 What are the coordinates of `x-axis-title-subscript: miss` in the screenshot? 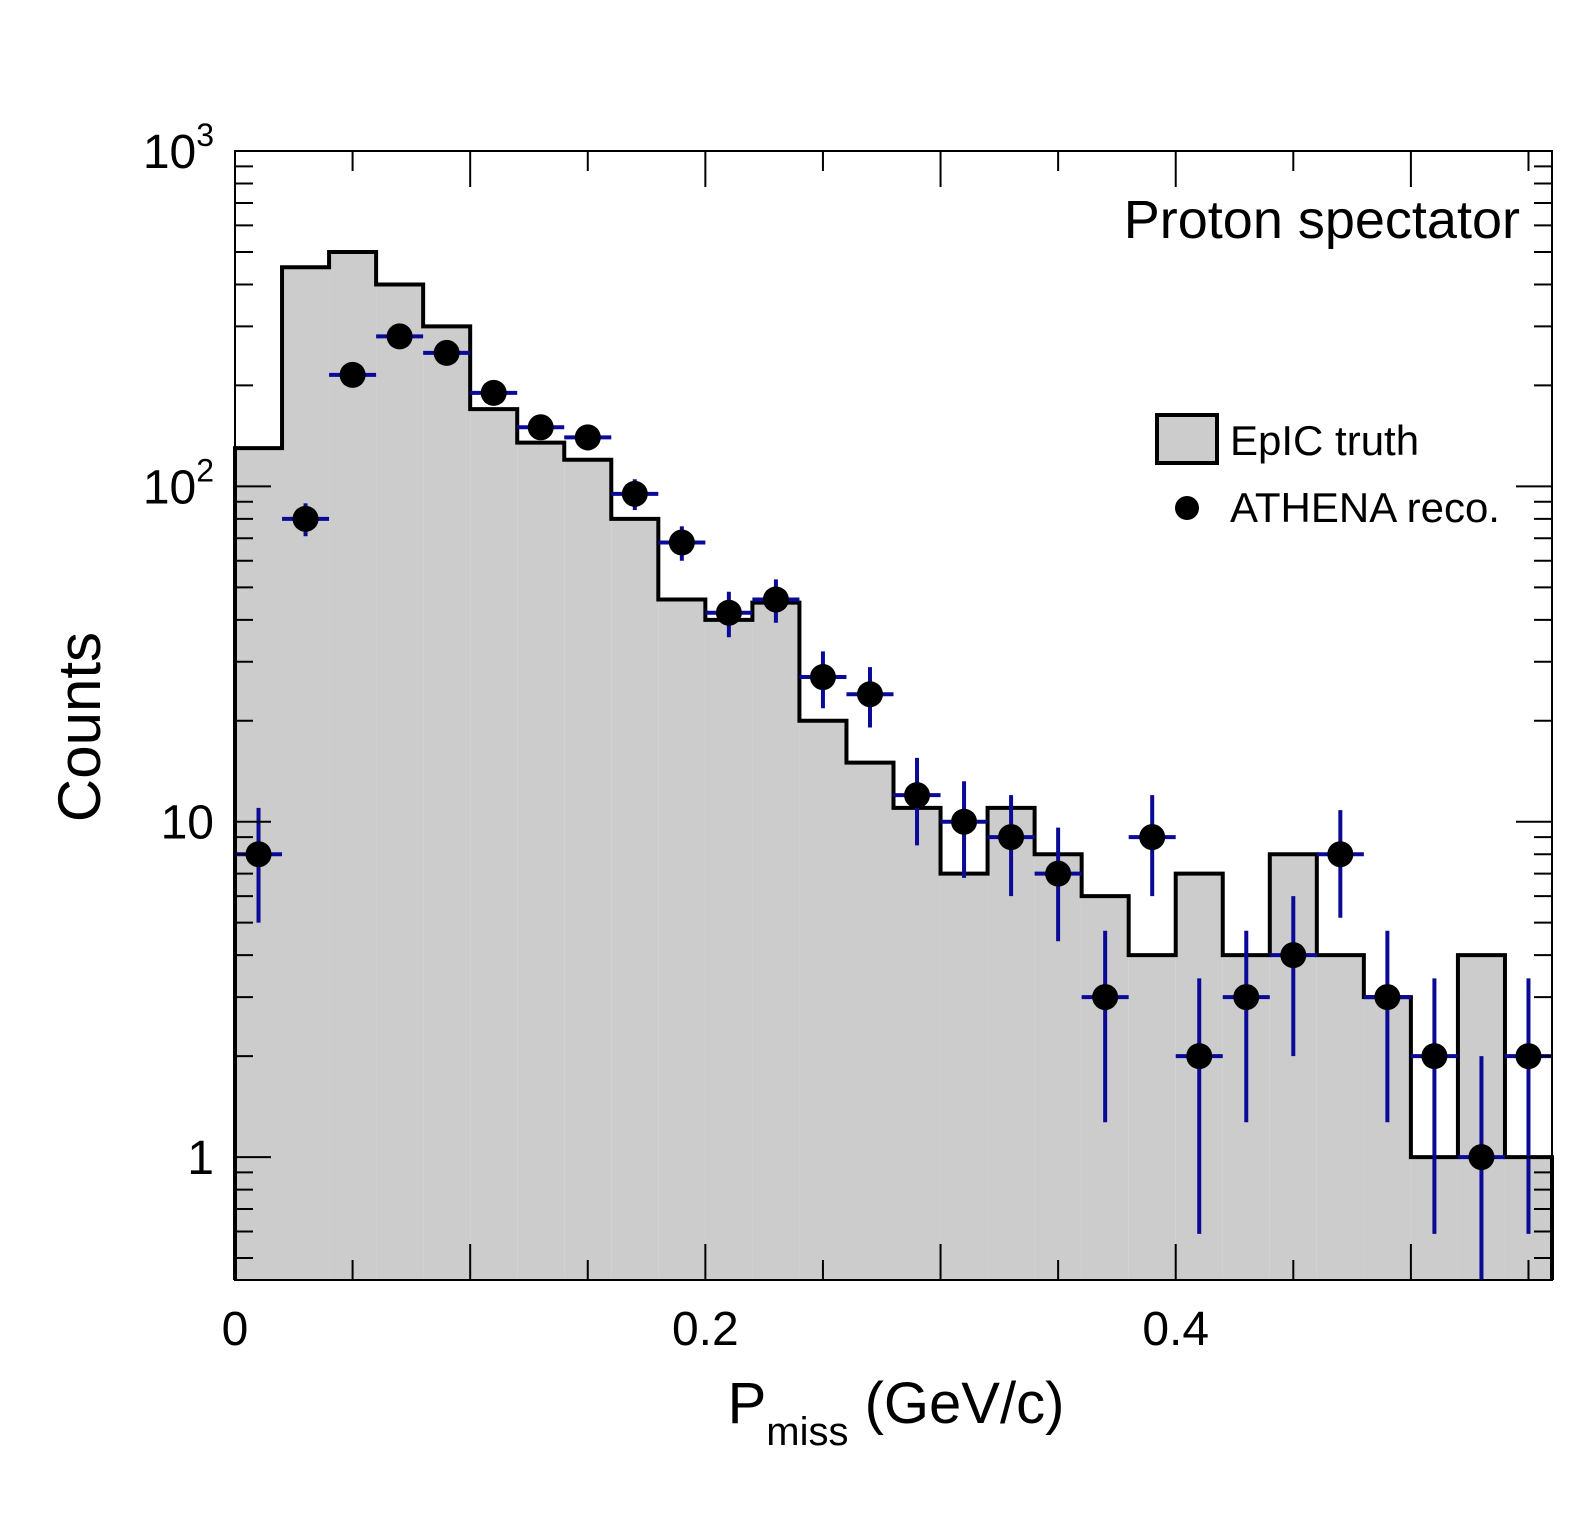 It's located at (807, 1432).